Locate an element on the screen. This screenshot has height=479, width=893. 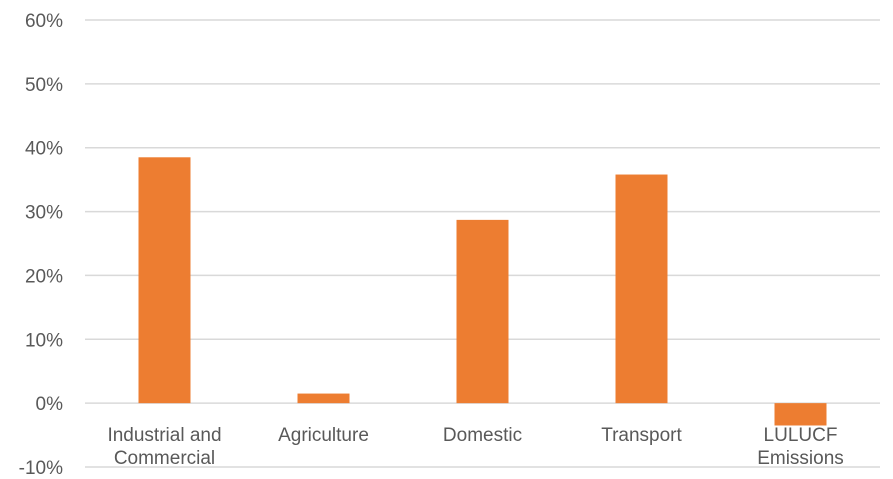
x-category-label: LULUCF Emissions is located at coordinates (800, 447).